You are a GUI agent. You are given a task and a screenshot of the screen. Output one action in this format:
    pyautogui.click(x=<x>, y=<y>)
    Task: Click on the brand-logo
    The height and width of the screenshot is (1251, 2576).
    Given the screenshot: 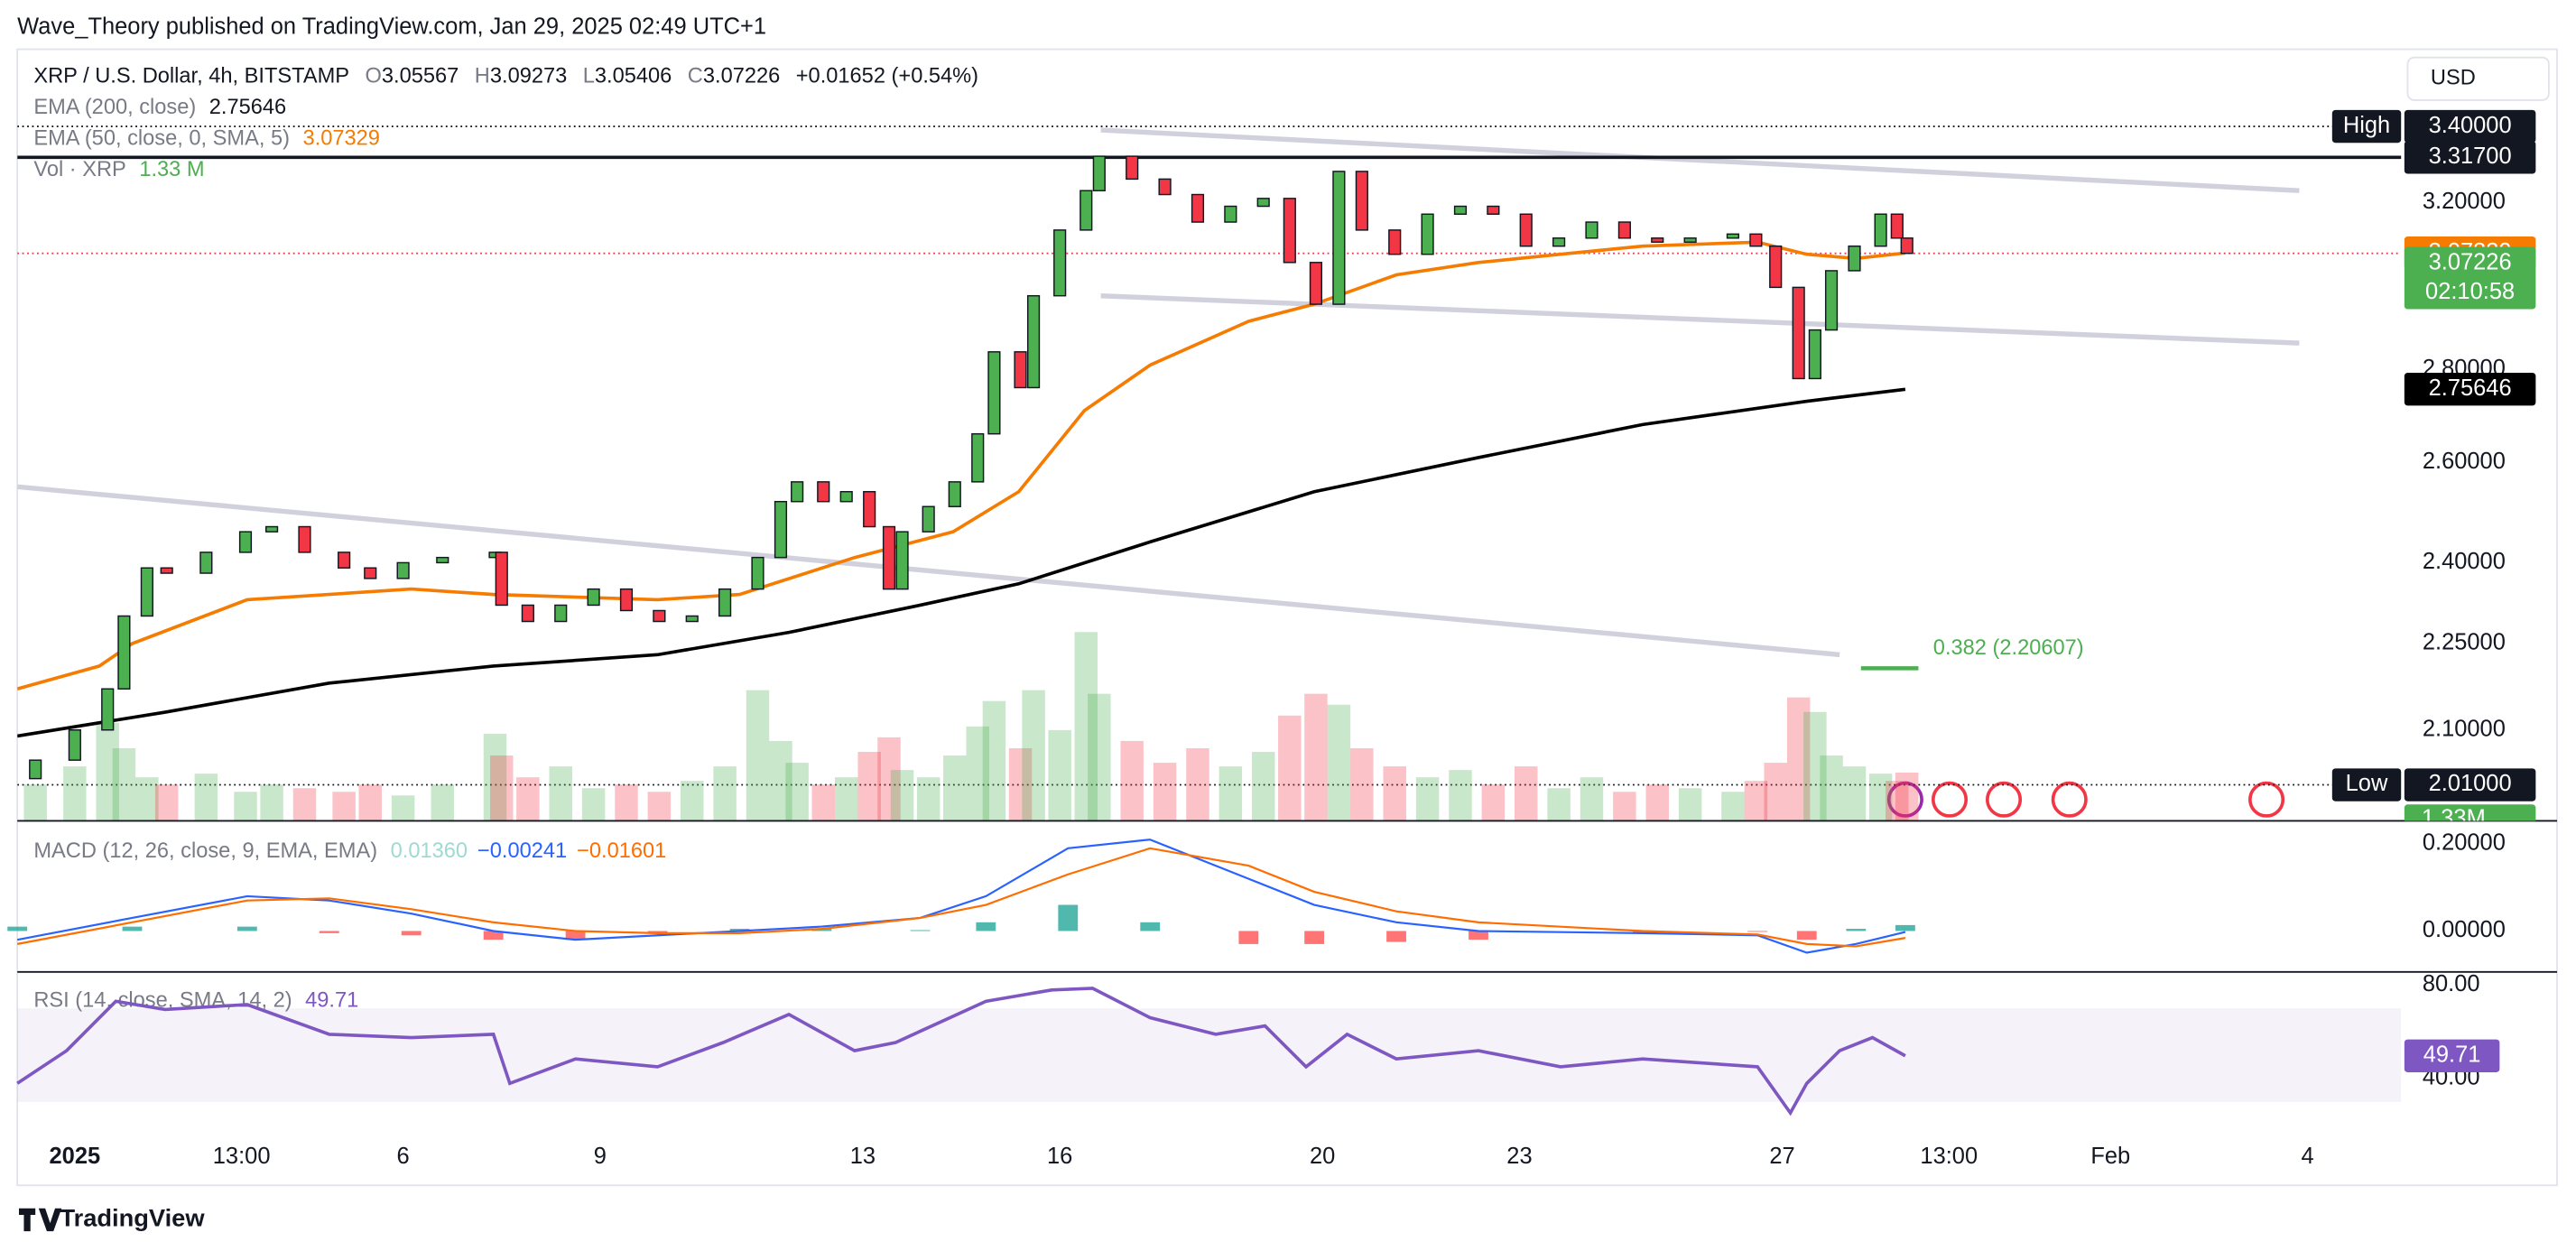 What is the action you would take?
    pyautogui.click(x=40, y=1220)
    